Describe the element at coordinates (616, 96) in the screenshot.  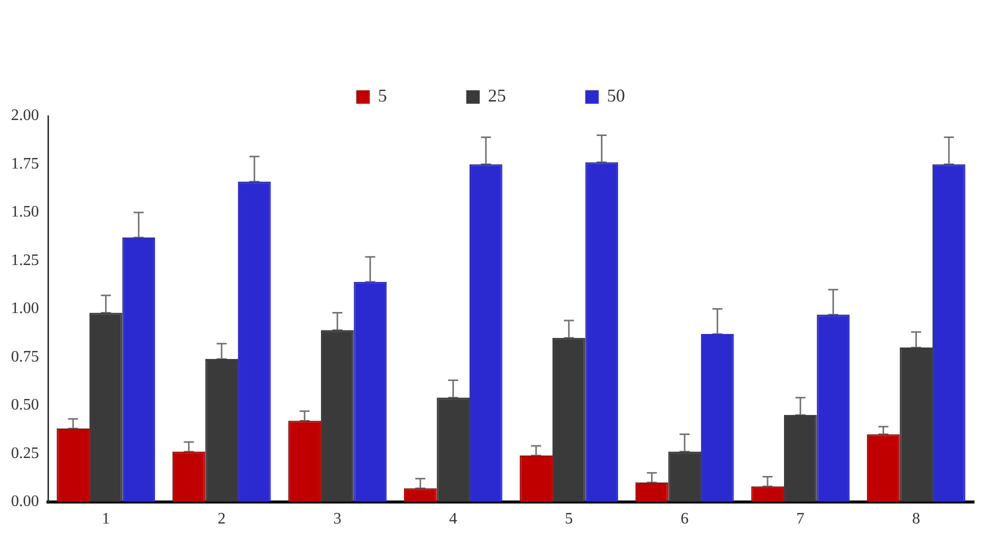
I see `legend-label: 50` at that location.